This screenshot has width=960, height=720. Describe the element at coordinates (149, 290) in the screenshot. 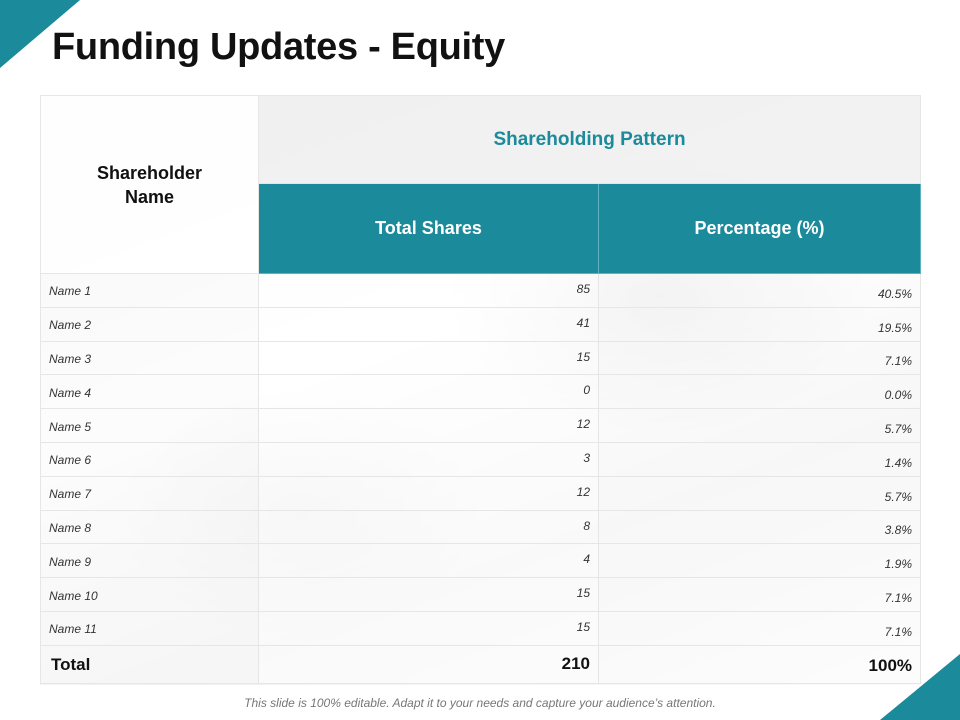

I see `shareholder-name-cell: Name 1` at that location.